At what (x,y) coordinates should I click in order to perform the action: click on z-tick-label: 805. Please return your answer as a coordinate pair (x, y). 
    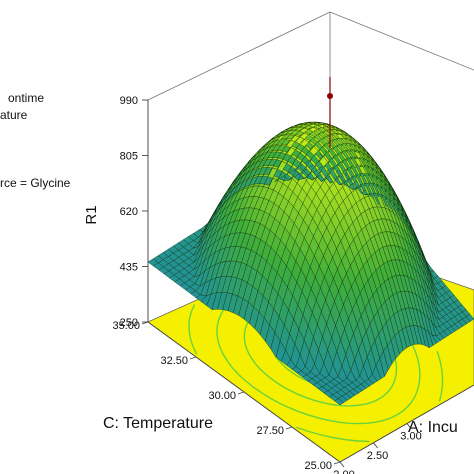
    Looking at the image, I should click on (129, 157).